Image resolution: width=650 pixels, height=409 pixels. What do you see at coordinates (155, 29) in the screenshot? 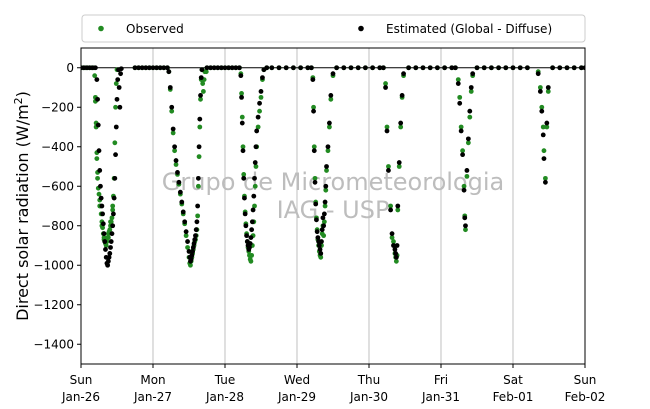
I see `legend-label-observed: Observed` at bounding box center [155, 29].